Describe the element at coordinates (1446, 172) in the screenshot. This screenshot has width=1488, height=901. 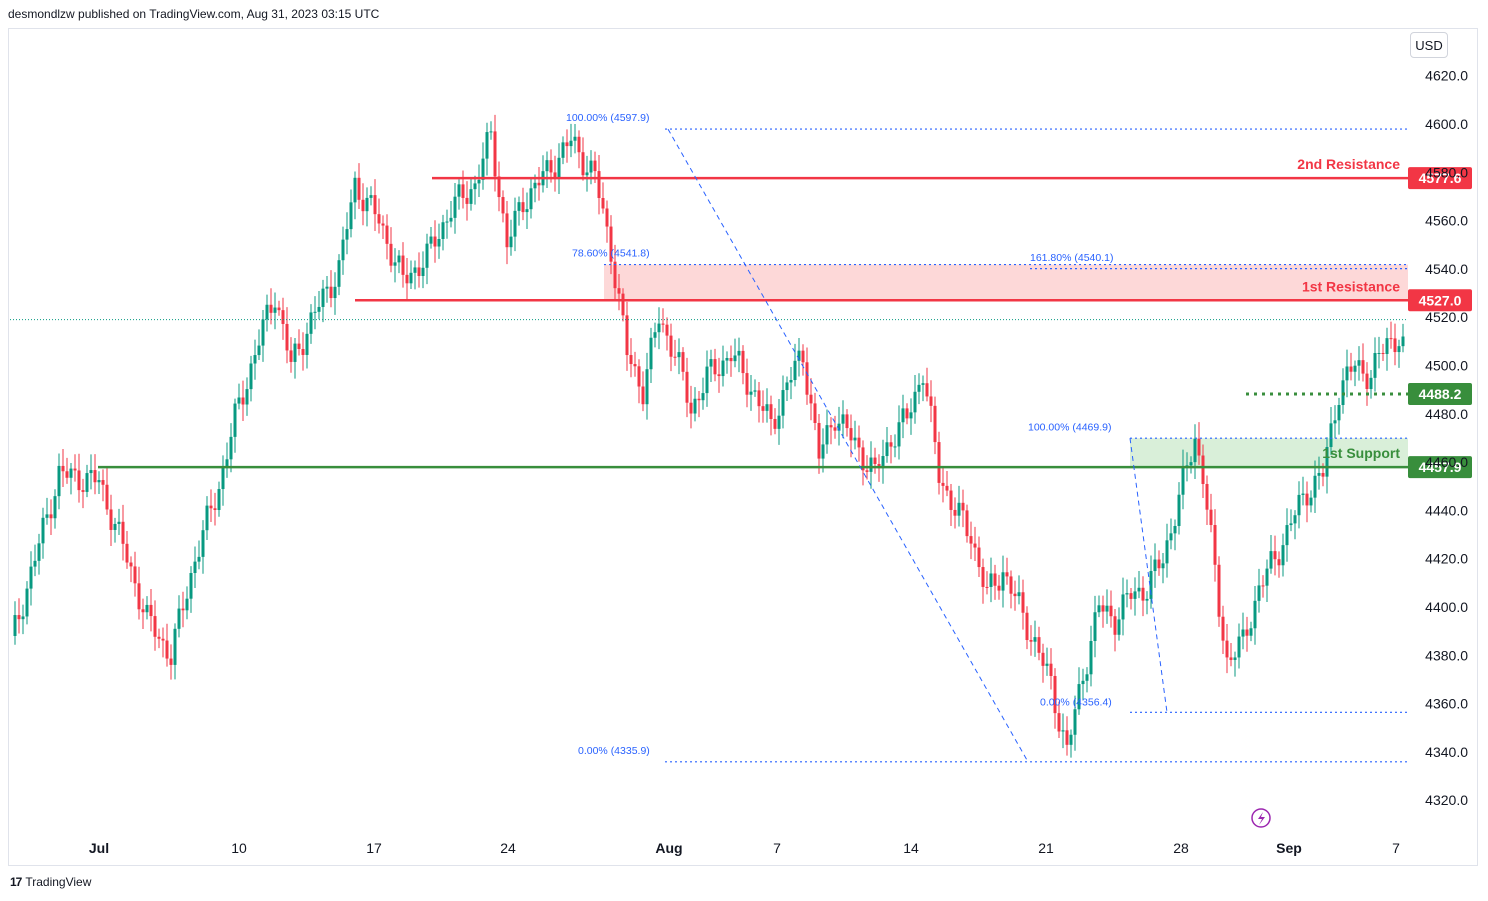
I see `y-tick-label: 4580.0` at that location.